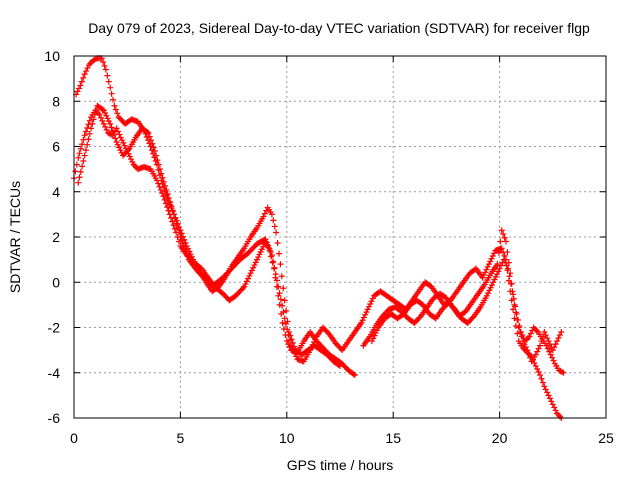  Describe the element at coordinates (74, 438) in the screenshot. I see `x-tick-label: 0` at that location.